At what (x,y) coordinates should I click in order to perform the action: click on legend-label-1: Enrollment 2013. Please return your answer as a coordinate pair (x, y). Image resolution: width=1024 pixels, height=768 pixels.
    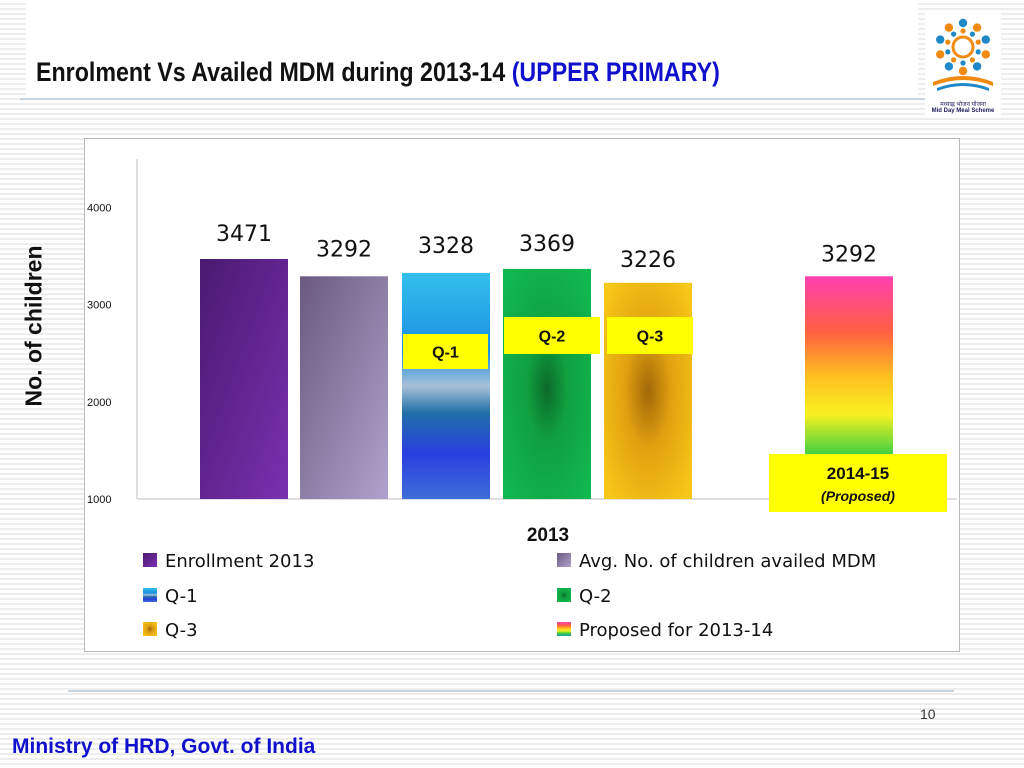
    Looking at the image, I should click on (239, 561).